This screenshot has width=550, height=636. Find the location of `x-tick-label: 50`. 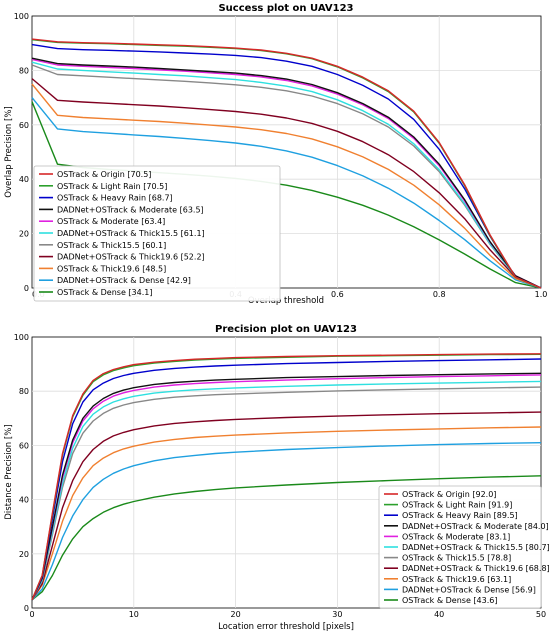

x-tick-label: 50 is located at coordinates (541, 614).